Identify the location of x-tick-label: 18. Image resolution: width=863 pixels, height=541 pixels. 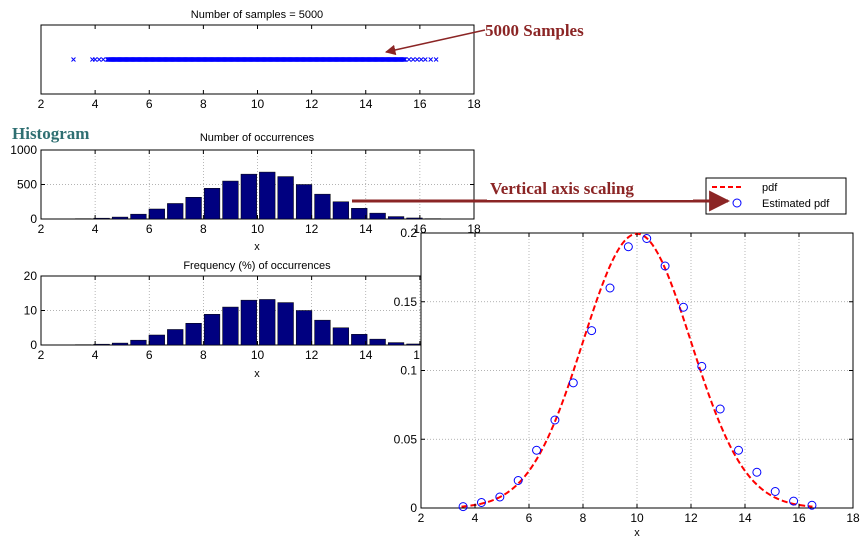
(853, 518).